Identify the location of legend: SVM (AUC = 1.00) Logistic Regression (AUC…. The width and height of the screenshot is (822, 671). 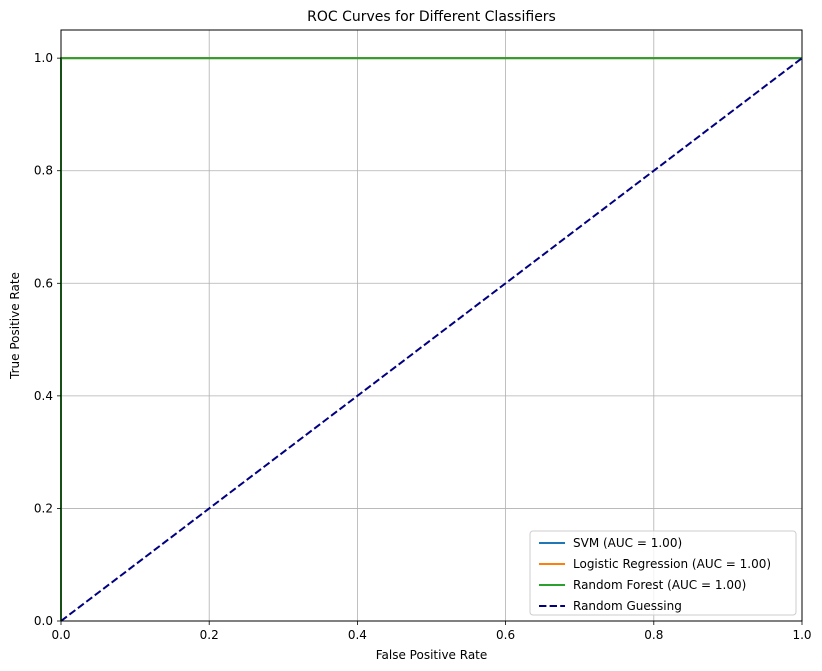
(663, 573).